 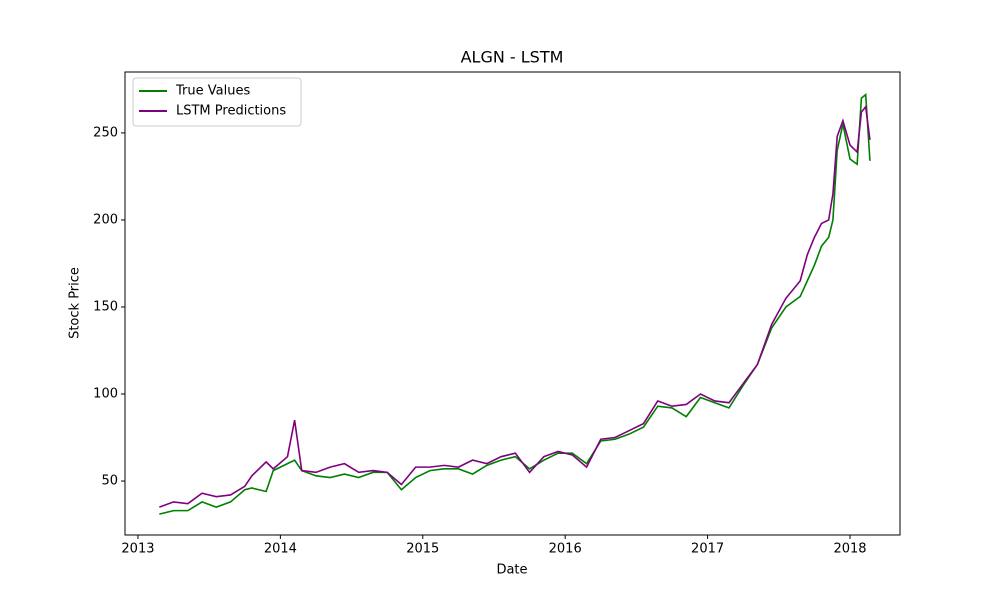 What do you see at coordinates (565, 549) in the screenshot?
I see `x-tick-label: 2016` at bounding box center [565, 549].